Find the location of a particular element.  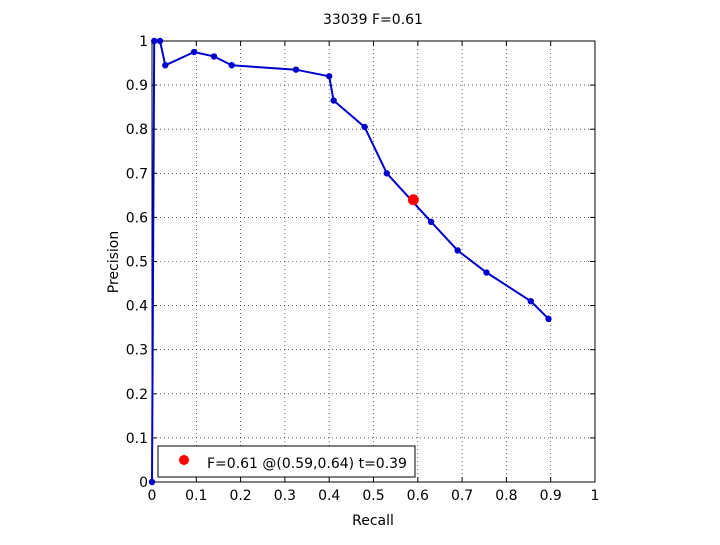

x-tick-label: 0.5 is located at coordinates (373, 496).